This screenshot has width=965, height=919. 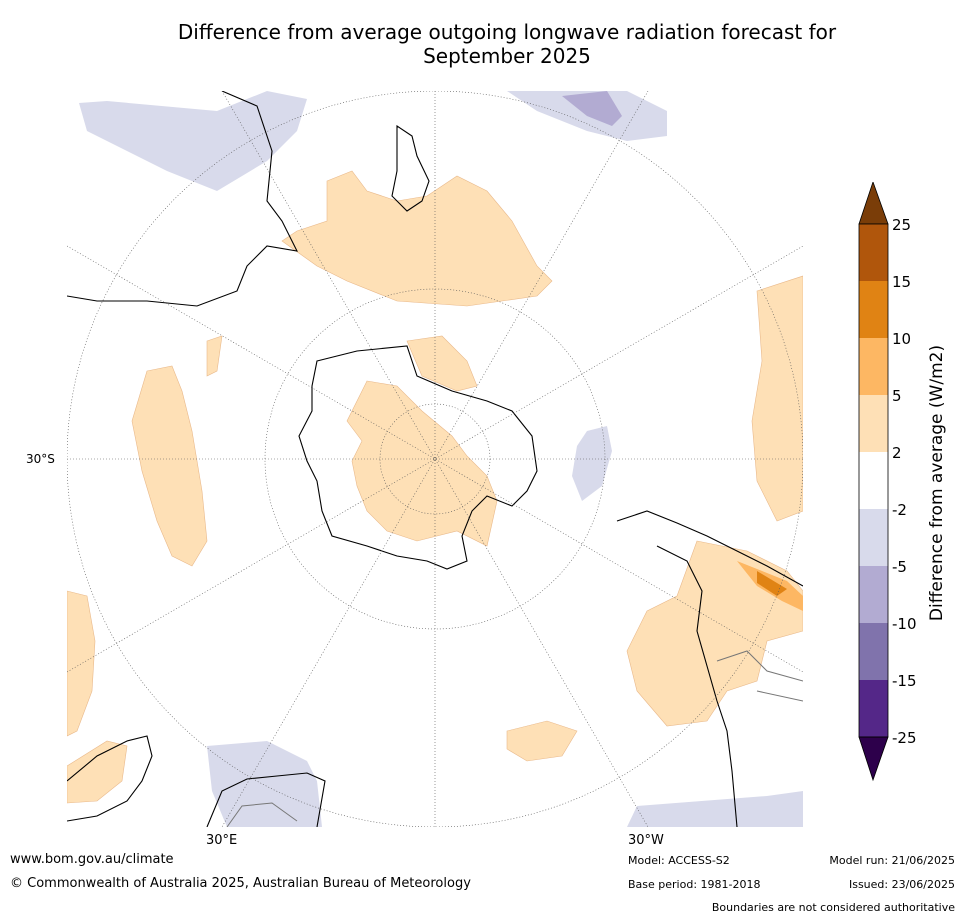 What do you see at coordinates (679, 860) in the screenshot?
I see `model-text: Model: ACCESS-S2` at bounding box center [679, 860].